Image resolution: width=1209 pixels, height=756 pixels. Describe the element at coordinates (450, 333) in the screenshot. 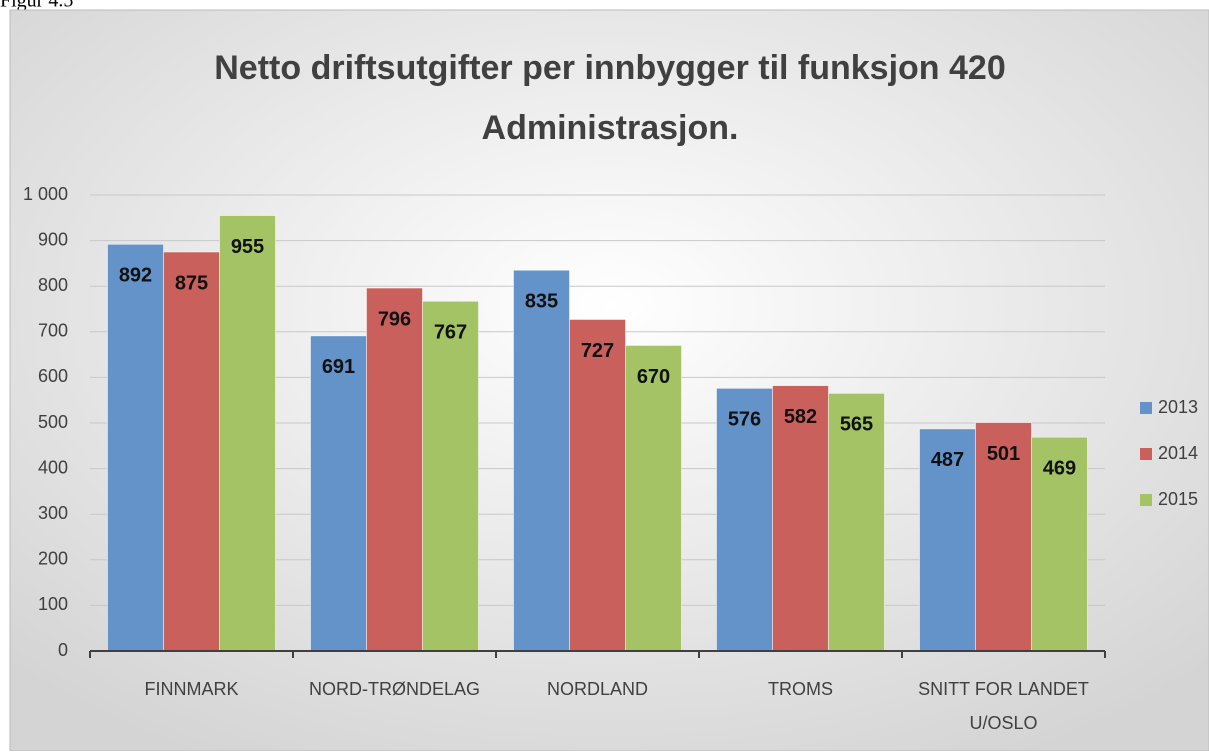

I see `data-label: 767` at that location.